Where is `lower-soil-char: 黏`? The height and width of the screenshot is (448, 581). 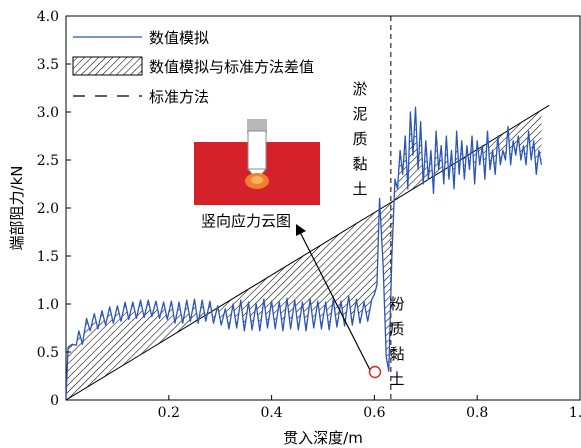 lower-soil-char: 黏 is located at coordinates (396, 354).